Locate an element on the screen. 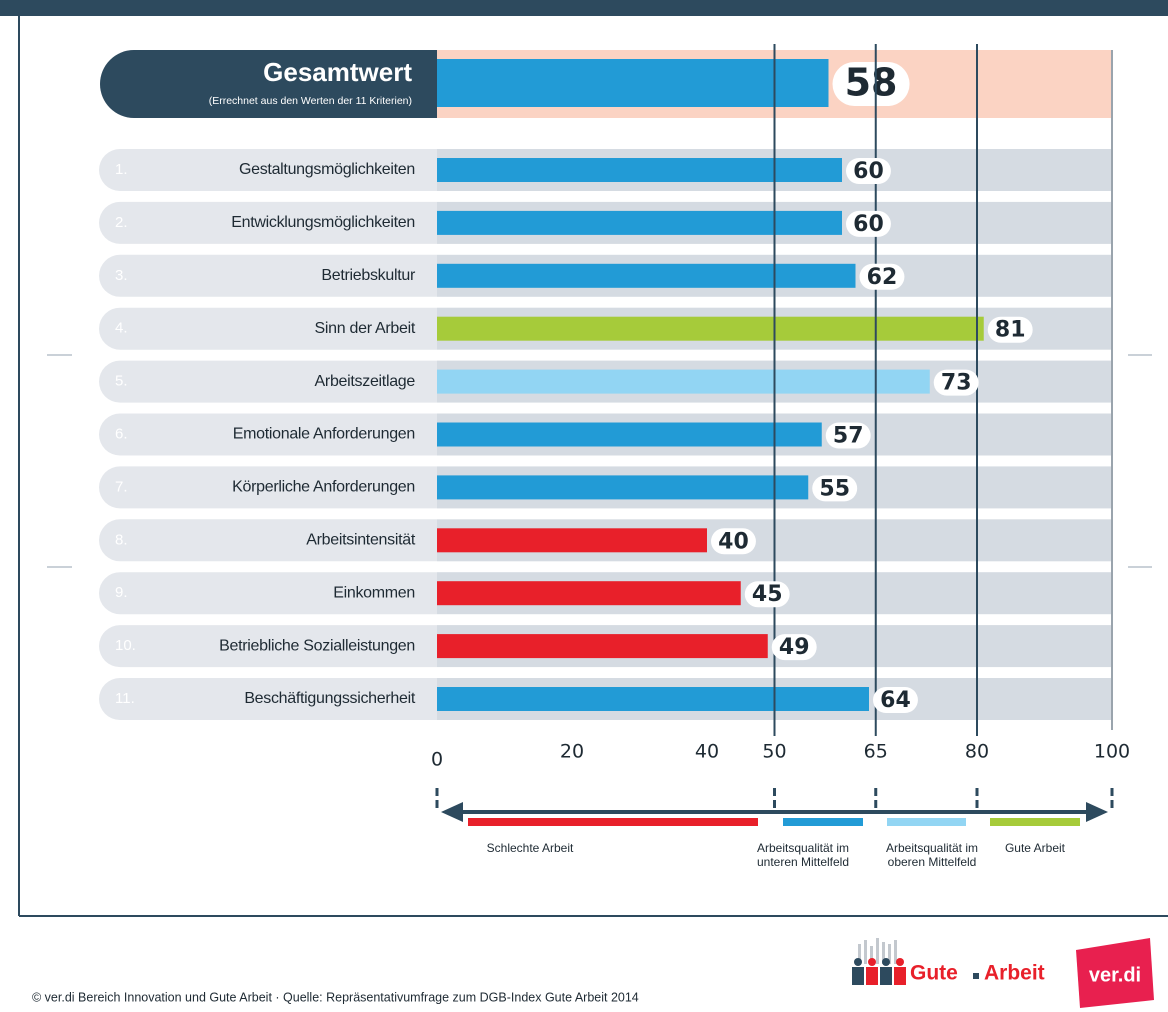 The image size is (1168, 1012). row-number: 11. is located at coordinates (125, 698).